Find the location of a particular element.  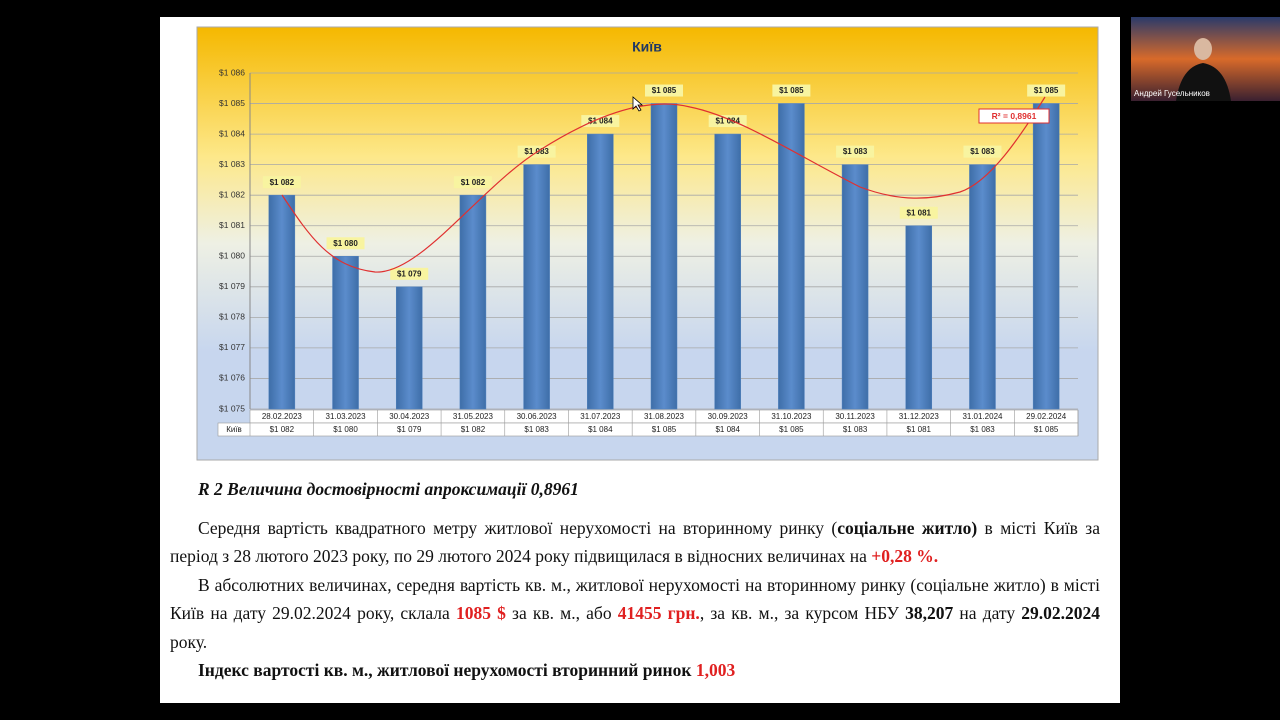

text: за кв. м., або is located at coordinates (561, 613).